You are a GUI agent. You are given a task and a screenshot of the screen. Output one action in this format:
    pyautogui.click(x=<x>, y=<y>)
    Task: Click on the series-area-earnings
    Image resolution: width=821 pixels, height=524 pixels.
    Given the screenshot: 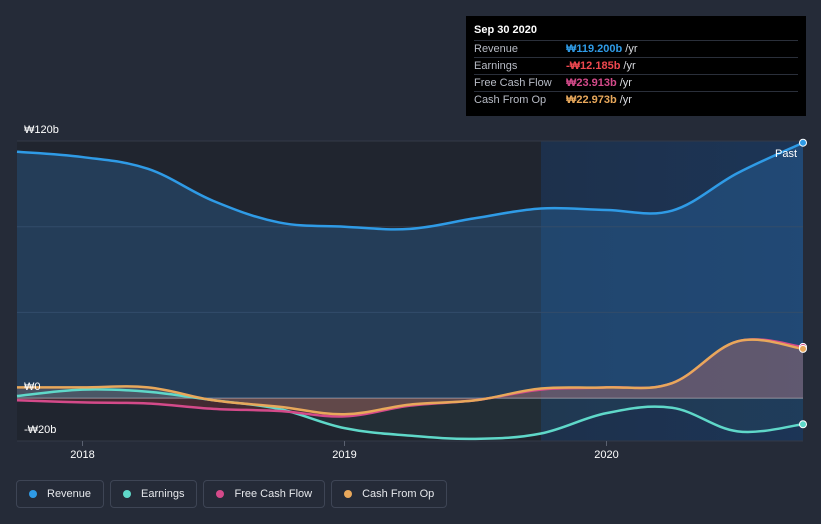 What is the action you would take?
    pyautogui.click(x=410, y=414)
    